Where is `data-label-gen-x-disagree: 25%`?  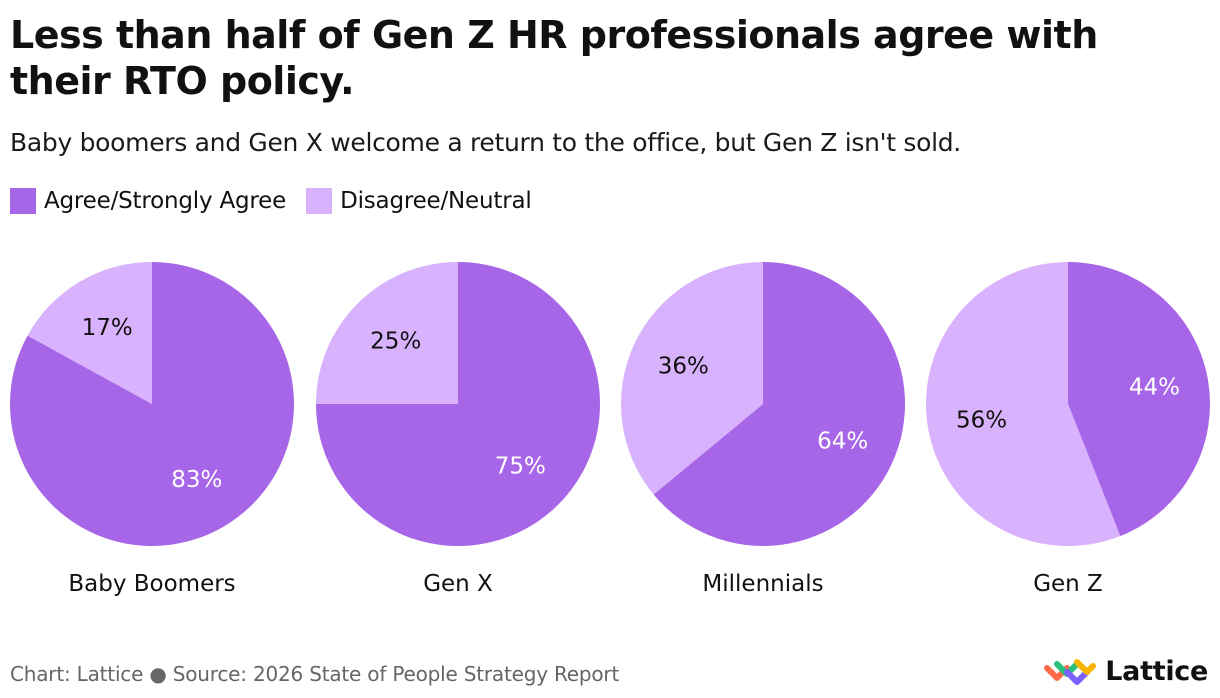
data-label-gen-x-disagree: 25% is located at coordinates (395, 342).